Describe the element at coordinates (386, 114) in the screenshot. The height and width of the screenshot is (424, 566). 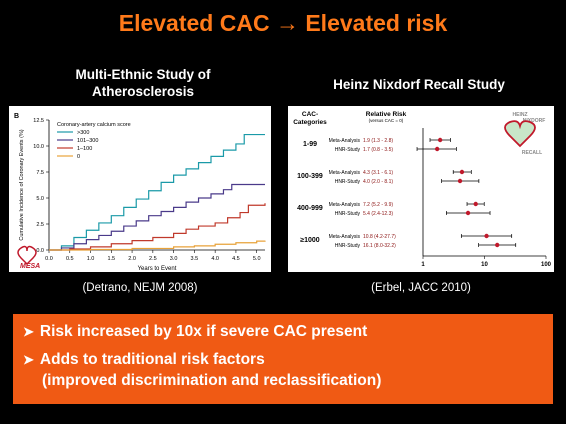
I see `forest-header-mid: Relative Risk` at that location.